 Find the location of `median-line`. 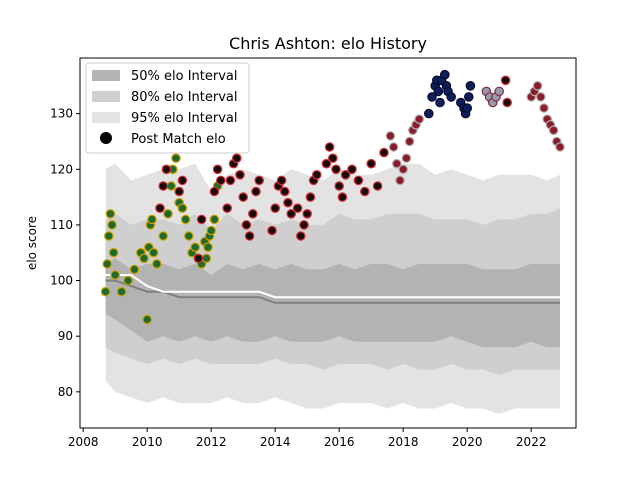

median-line is located at coordinates (332, 291).